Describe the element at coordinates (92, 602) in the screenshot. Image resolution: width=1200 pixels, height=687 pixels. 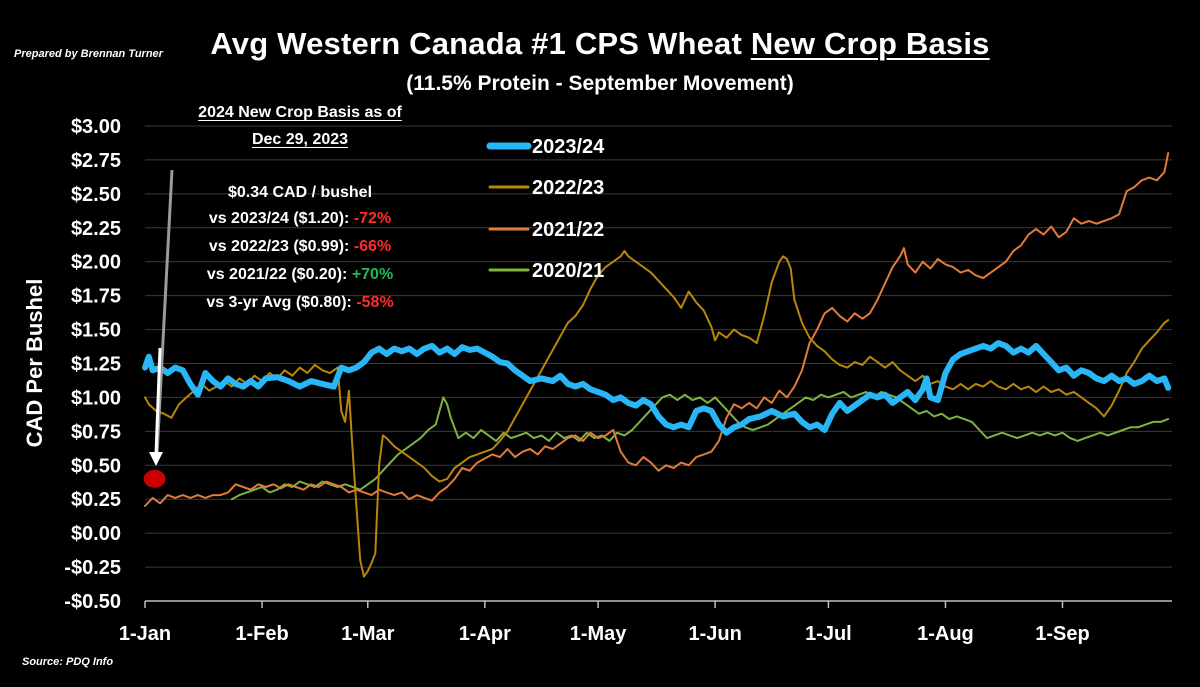
I see `y-tick-label: -$0.50` at that location.